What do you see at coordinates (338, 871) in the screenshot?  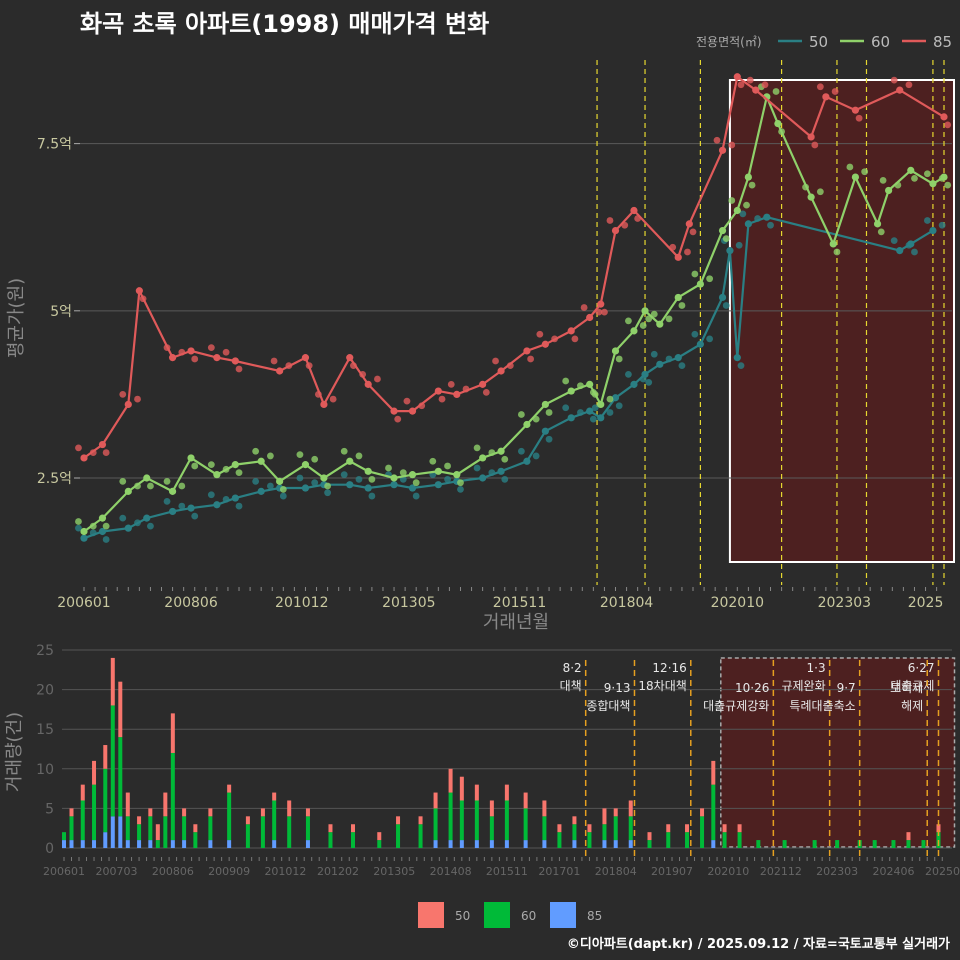 I see `x-tick-label: 201202` at bounding box center [338, 871].